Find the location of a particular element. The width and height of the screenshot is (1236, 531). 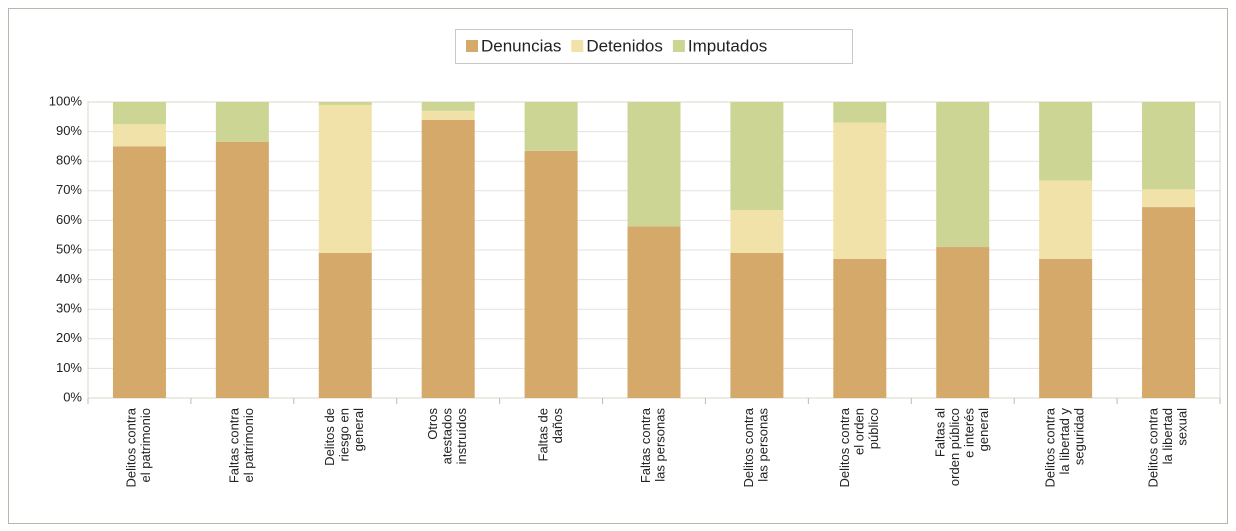

legend-box is located at coordinates (654, 46).